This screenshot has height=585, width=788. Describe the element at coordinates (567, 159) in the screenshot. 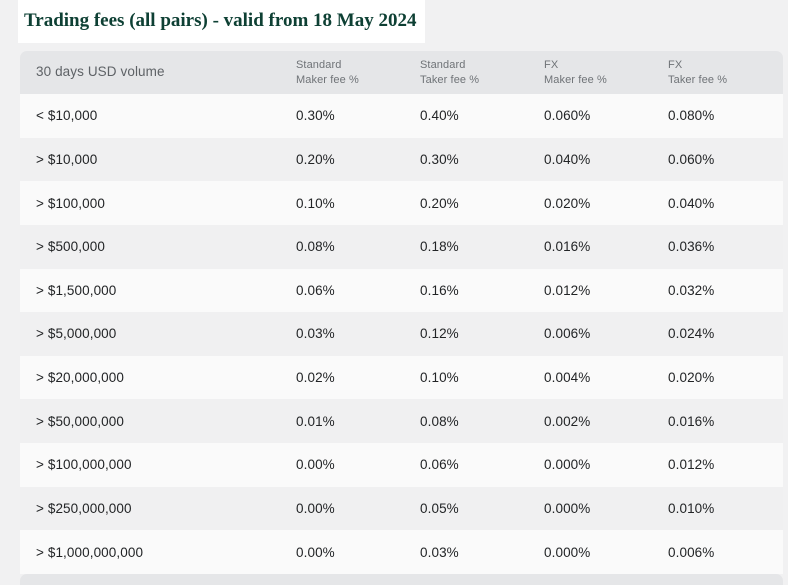

I see `fx-maker-fee-cell: 0.040%` at that location.